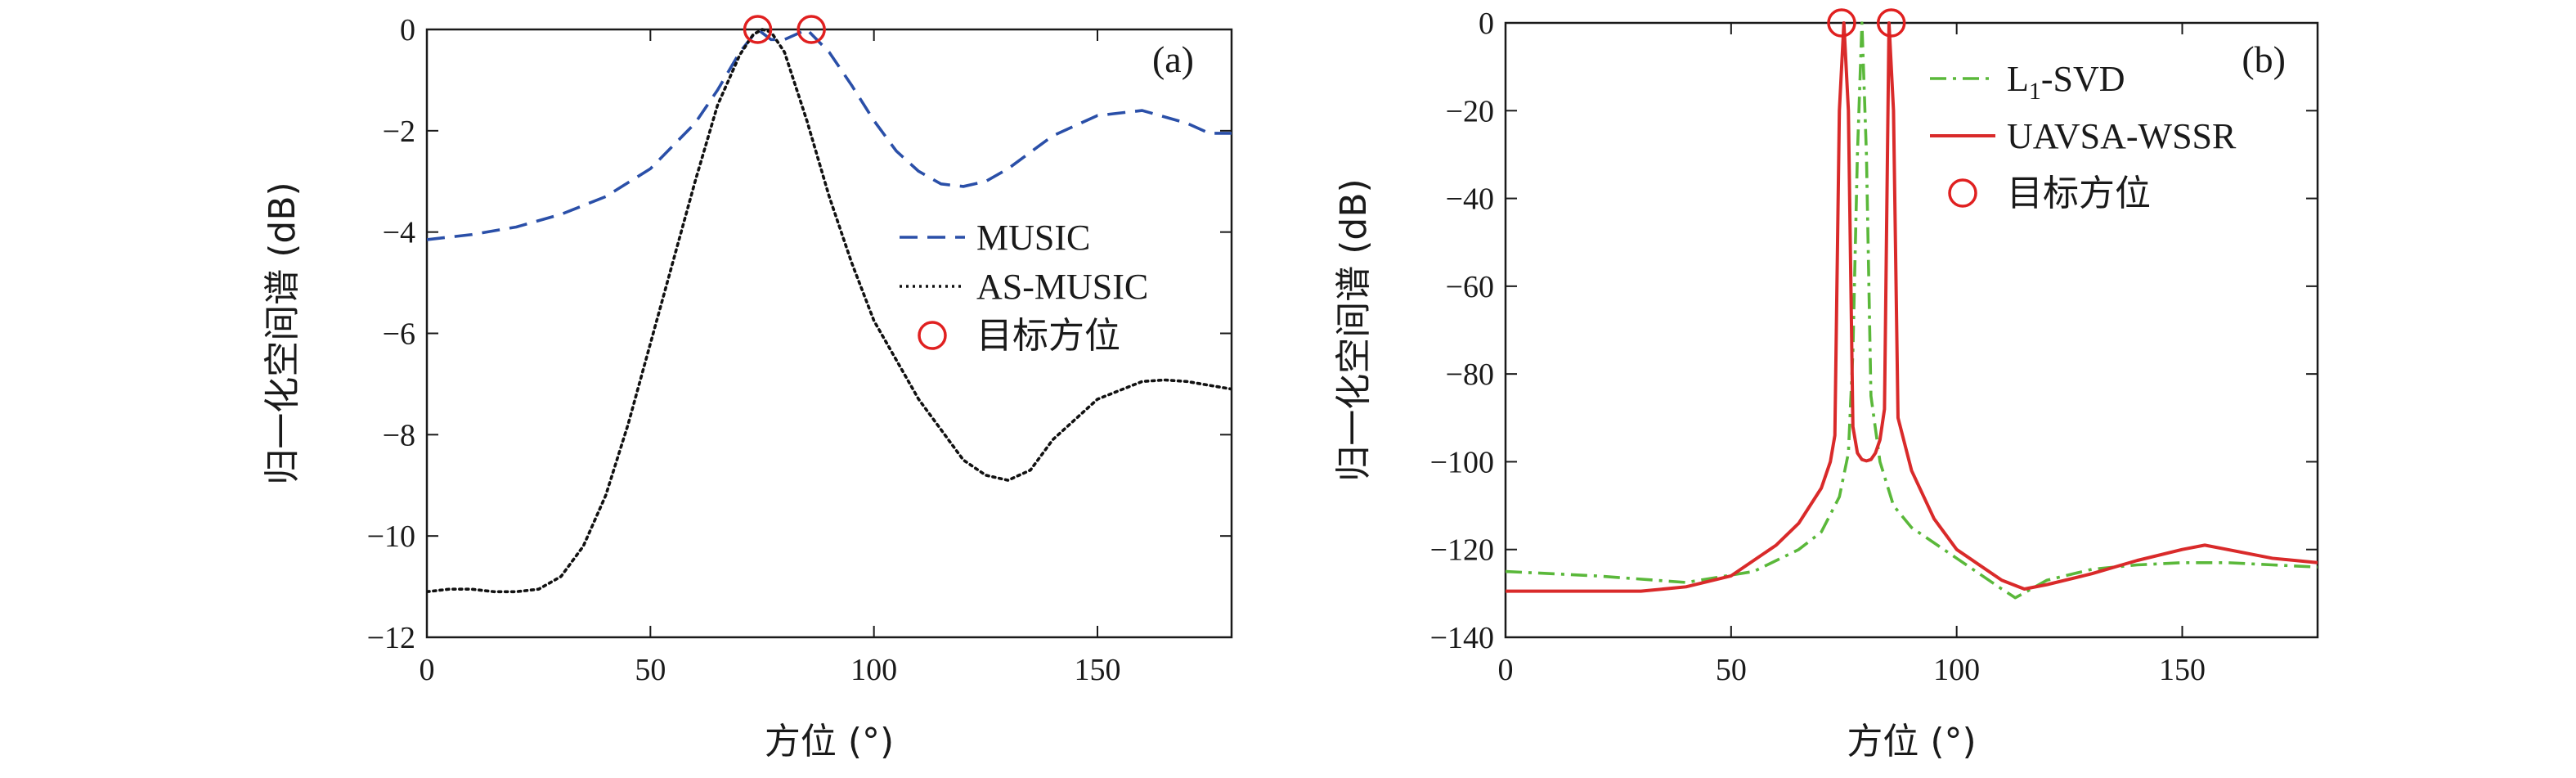 This screenshot has height=778, width=2576. I want to click on panel-label: (b), so click(2264, 59).